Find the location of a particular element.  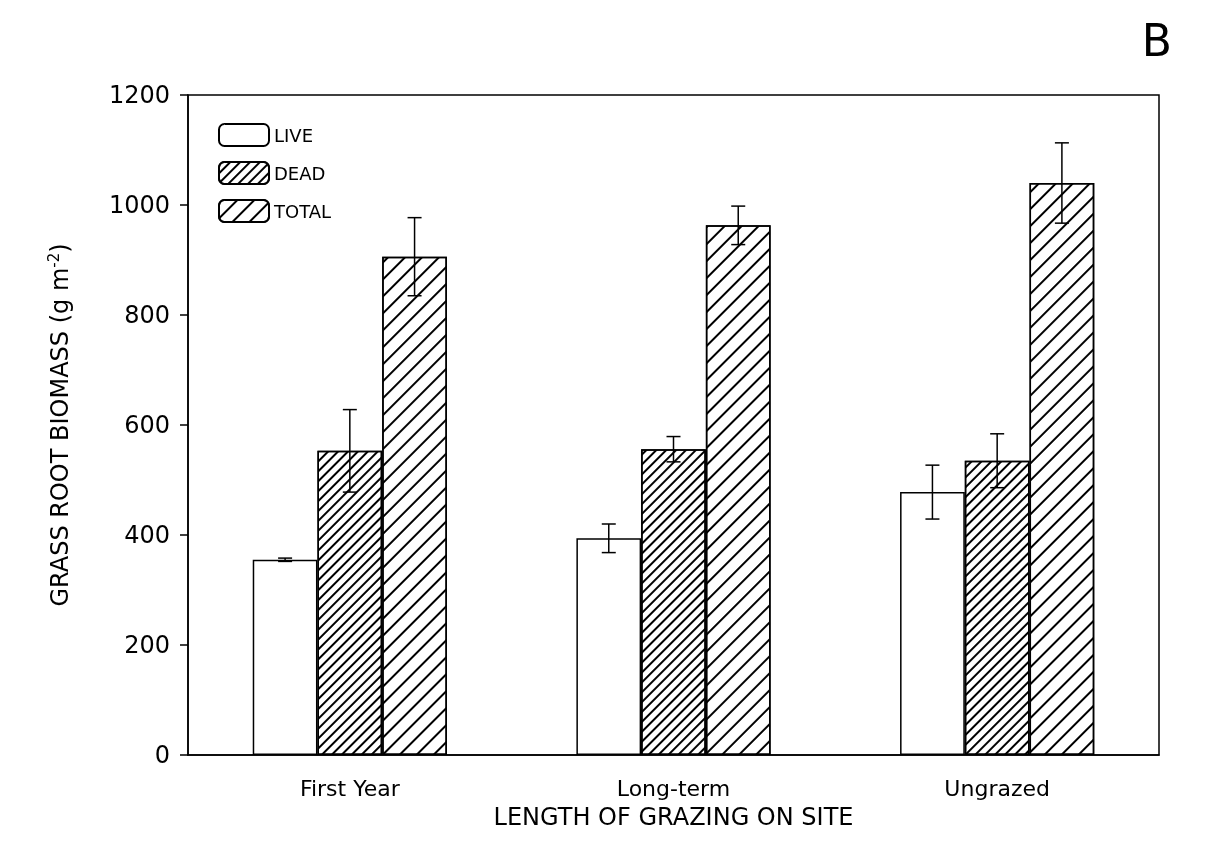

x-tick-label: Long-term is located at coordinates (673, 788).